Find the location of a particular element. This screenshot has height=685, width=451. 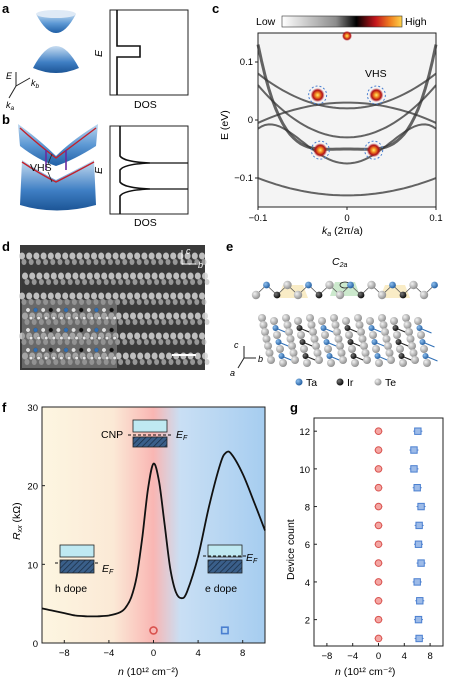

f-xtick-label: −8 is located at coordinates (64, 653).